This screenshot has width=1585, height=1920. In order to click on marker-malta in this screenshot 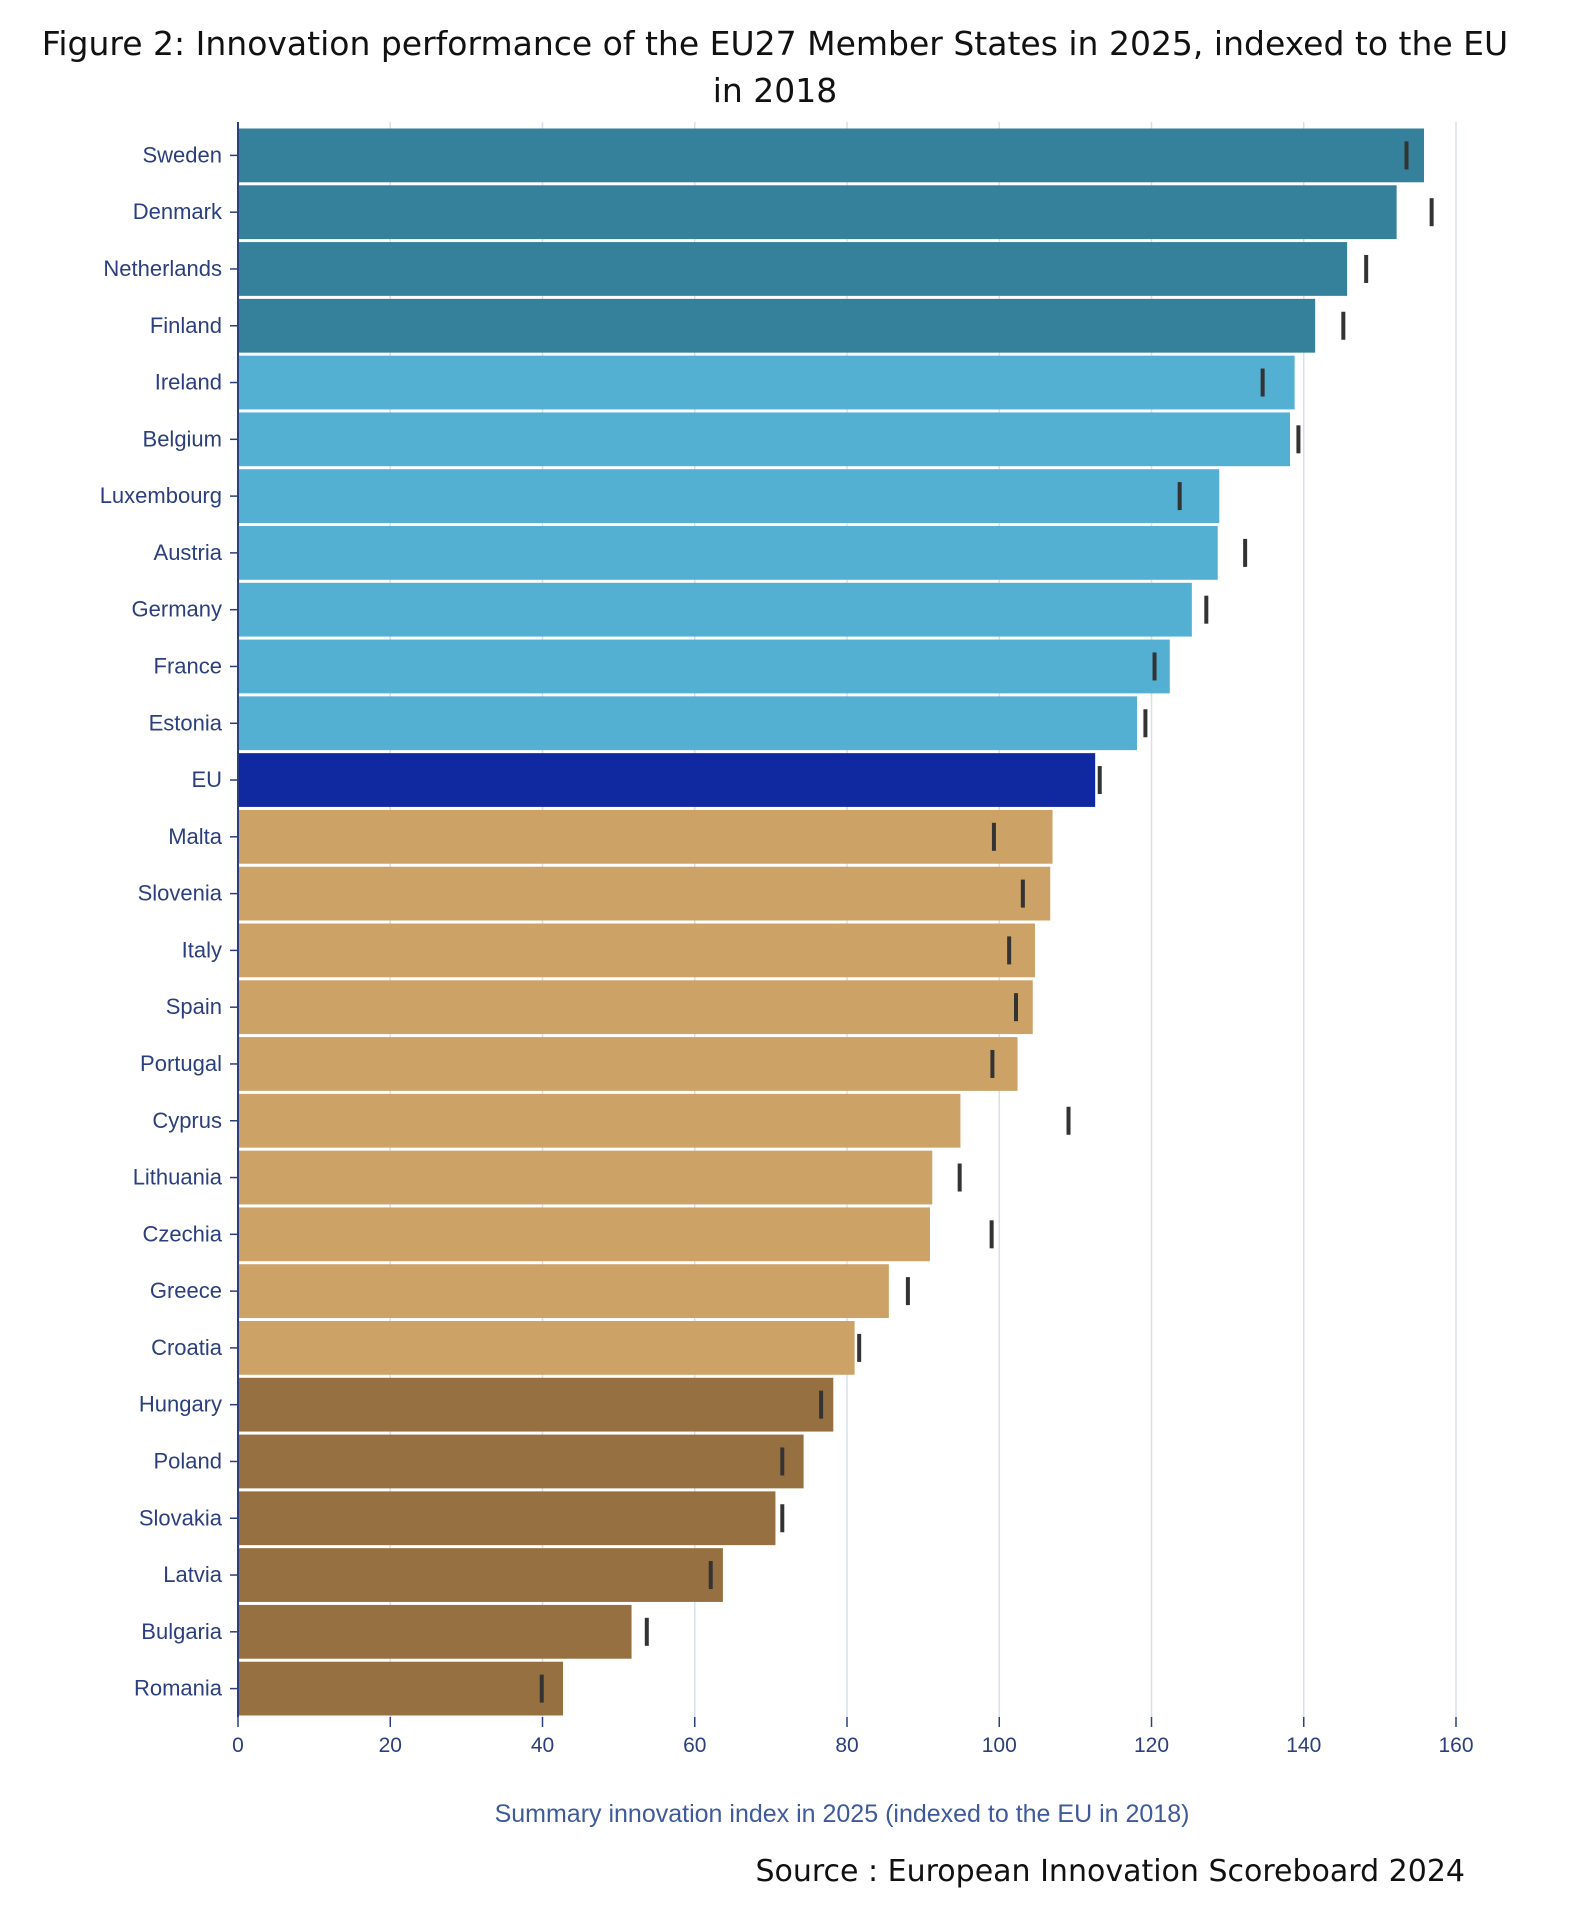, I will do `click(993, 836)`.